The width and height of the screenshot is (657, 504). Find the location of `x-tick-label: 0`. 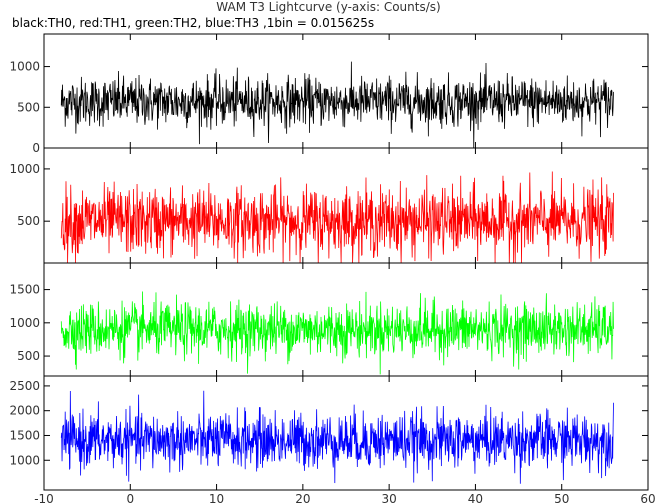

x-tick-label: 0 is located at coordinates (130, 498).